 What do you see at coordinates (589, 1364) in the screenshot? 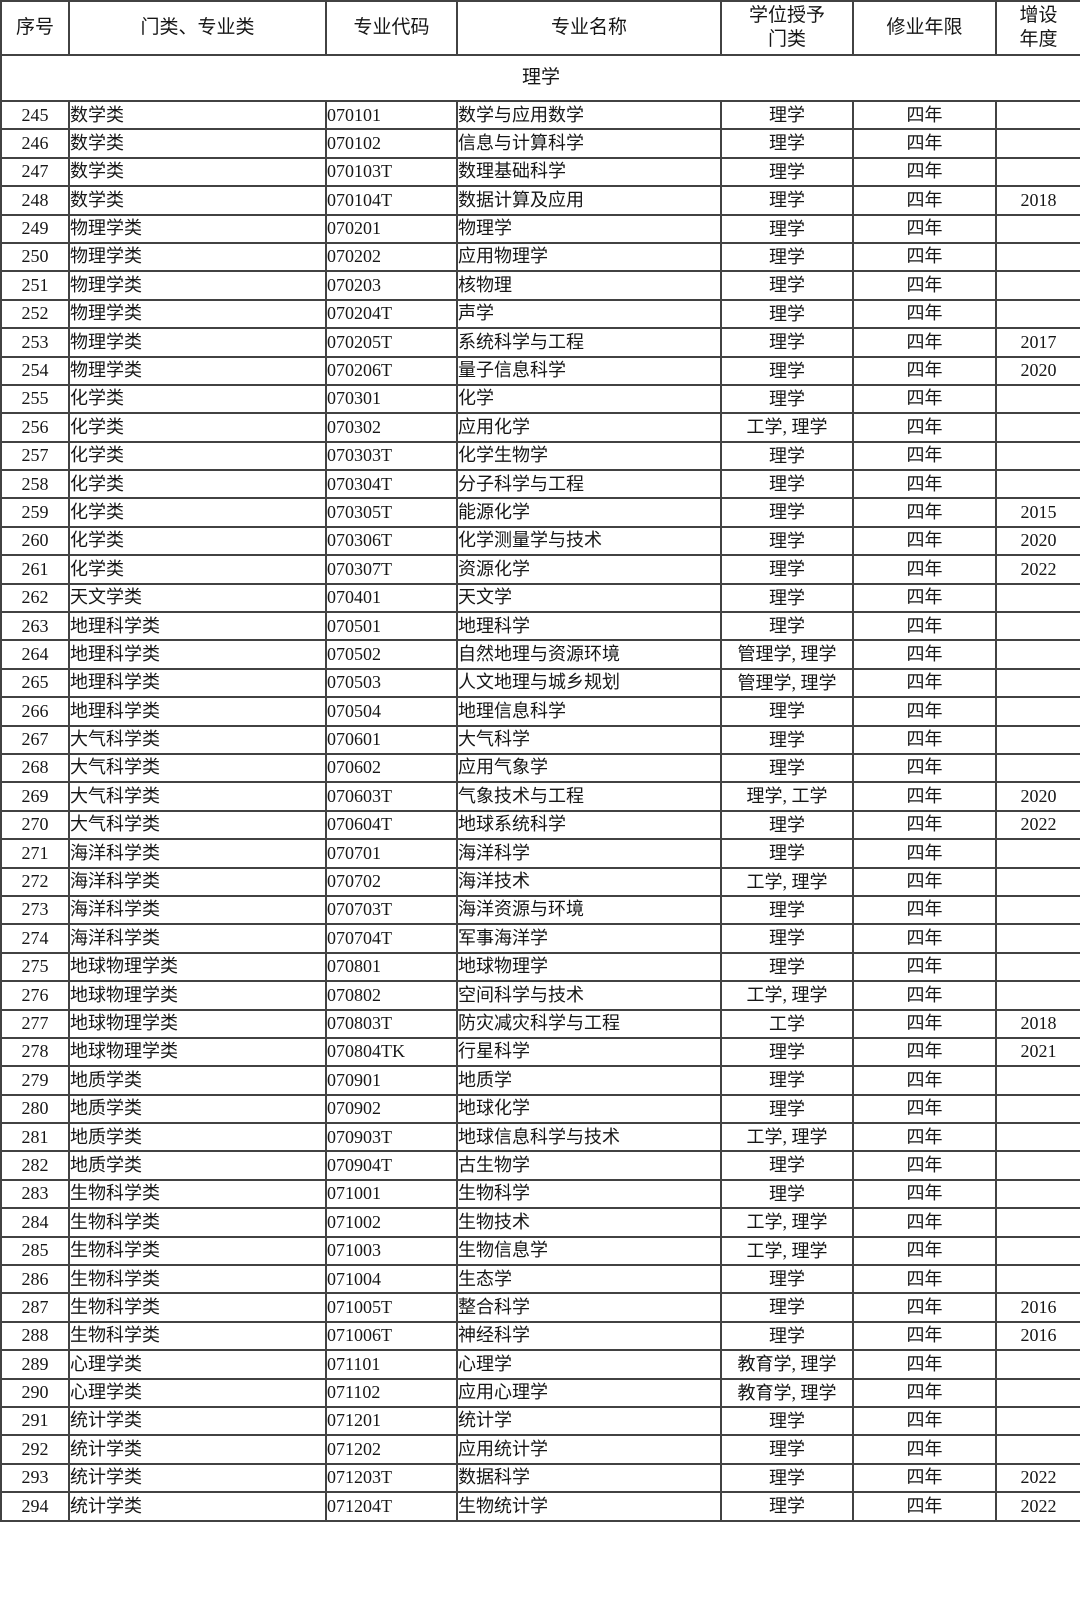
I see `name-cell: 心理学` at bounding box center [589, 1364].